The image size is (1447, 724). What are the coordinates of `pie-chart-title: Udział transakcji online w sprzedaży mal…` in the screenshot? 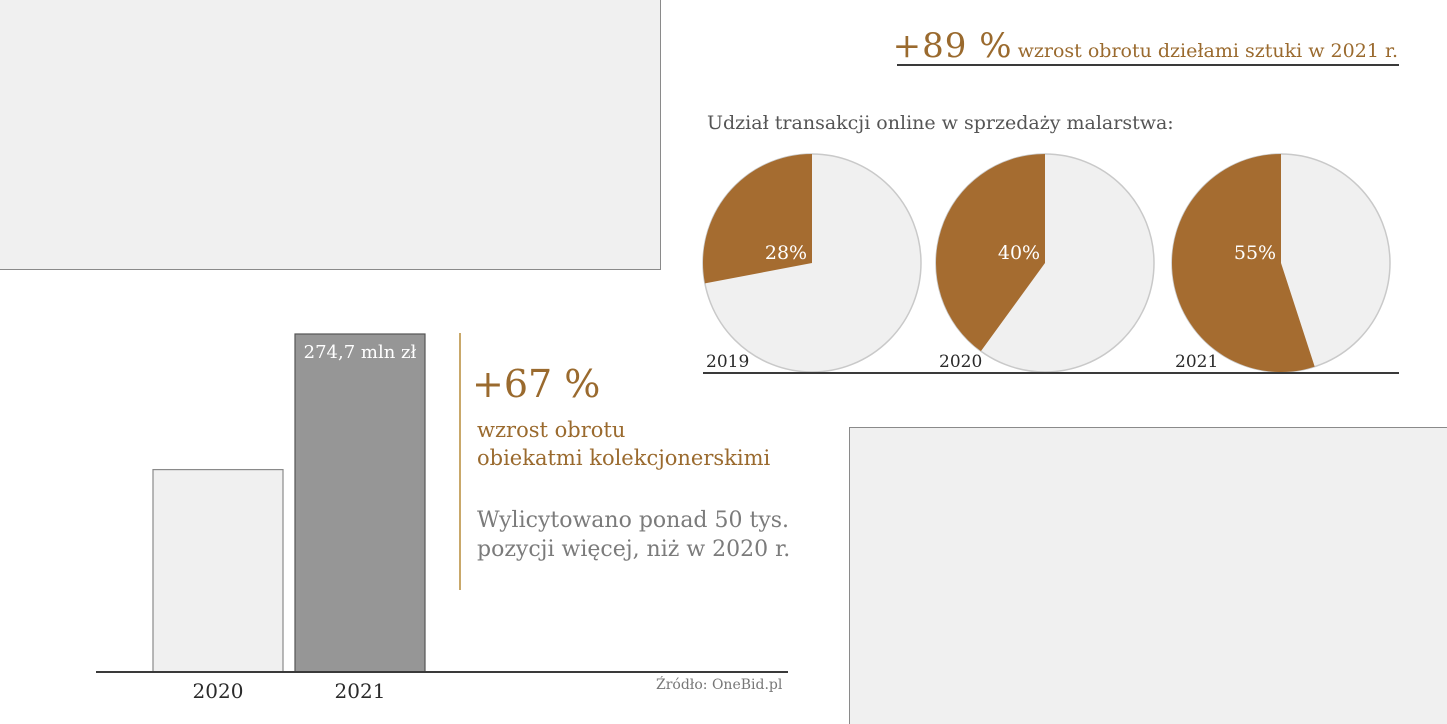 It's located at (940, 123).